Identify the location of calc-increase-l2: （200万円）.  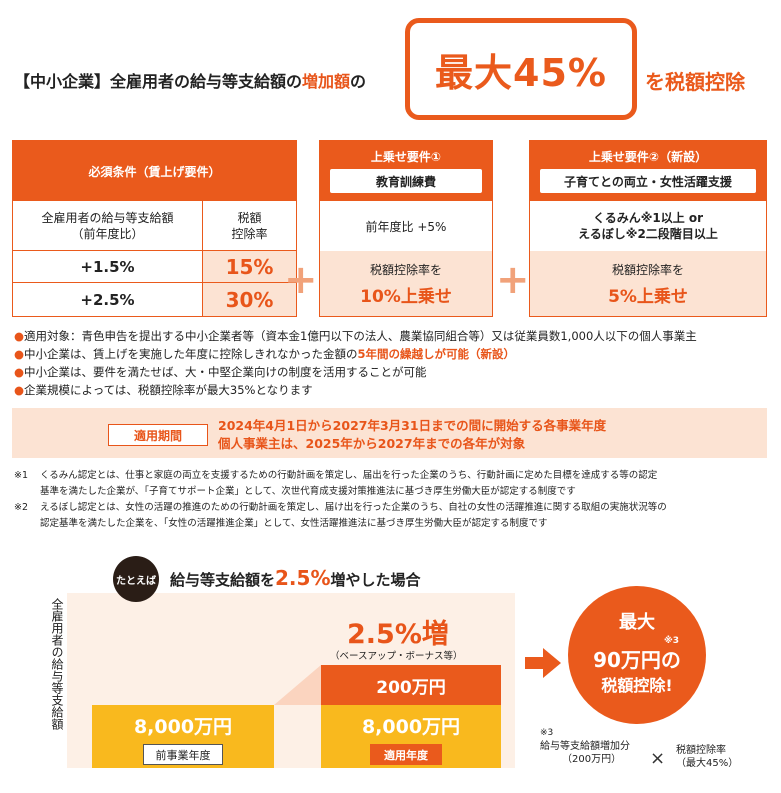
(592, 759).